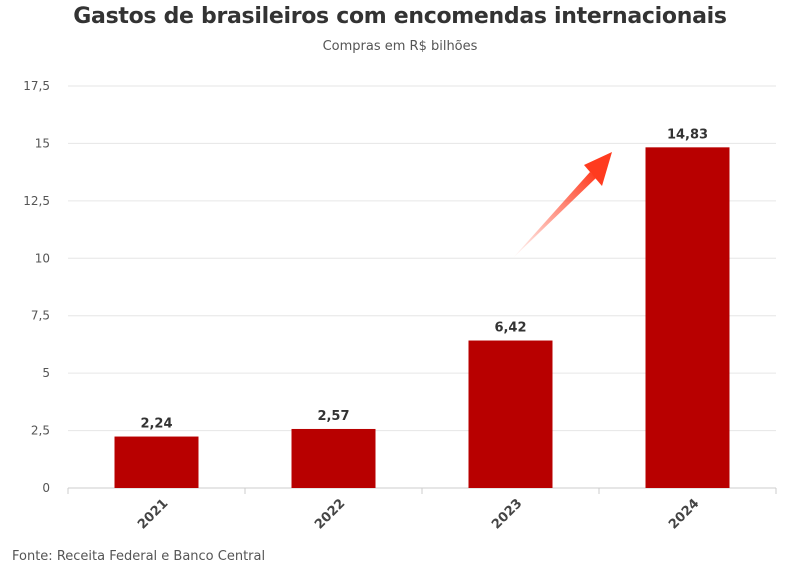  Describe the element at coordinates (153, 514) in the screenshot. I see `x-tick-label: 2021` at that location.